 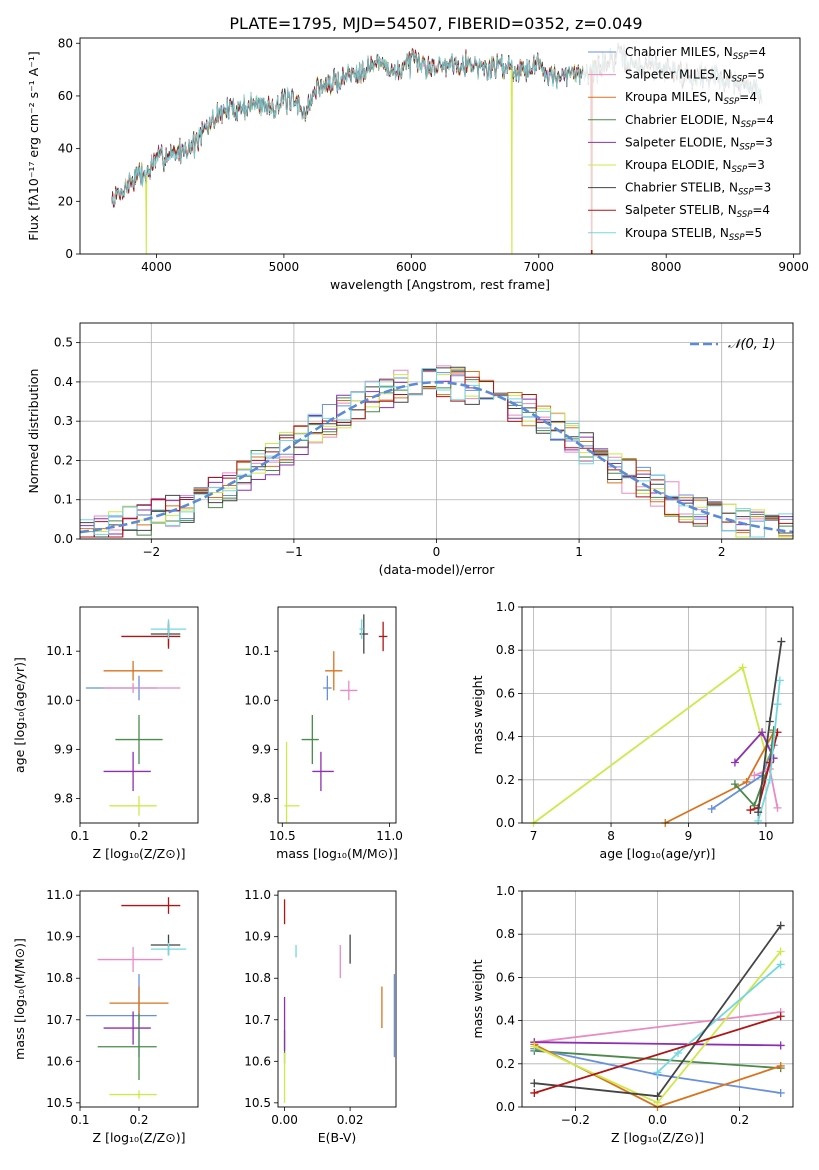 What do you see at coordinates (65, 201) in the screenshot?
I see `y-tick-label: 20` at bounding box center [65, 201].